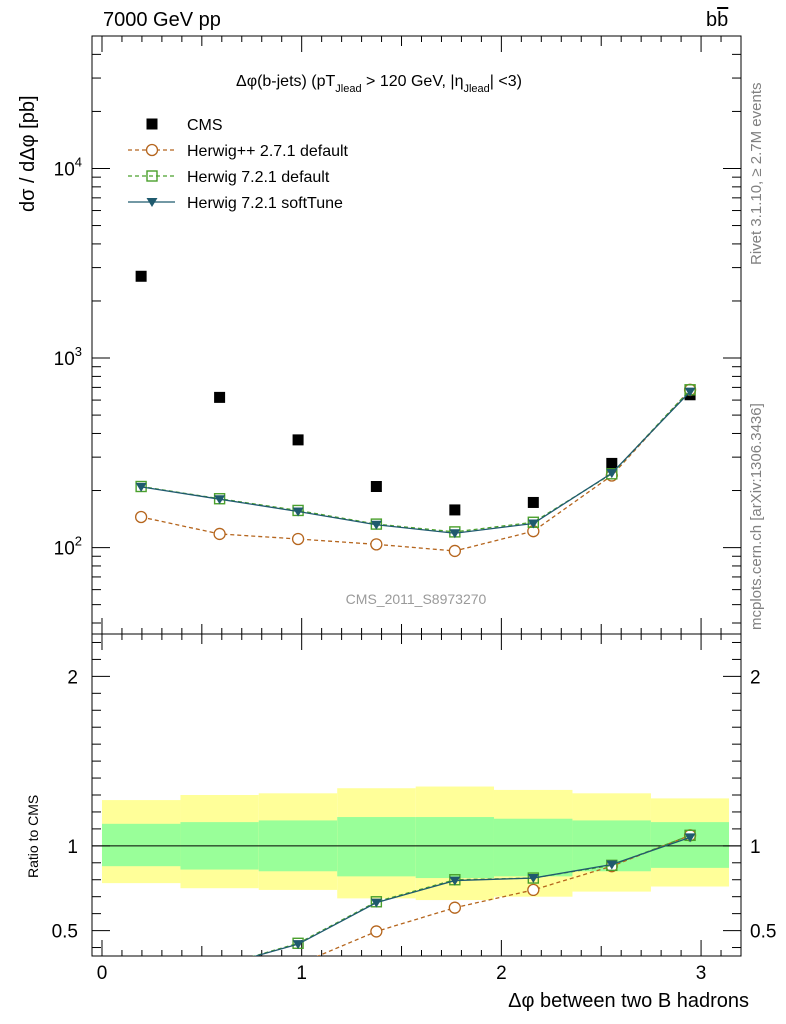 The height and width of the screenshot is (1024, 786). I want to click on ratio-y-tick-label-right: 2, so click(755, 677).